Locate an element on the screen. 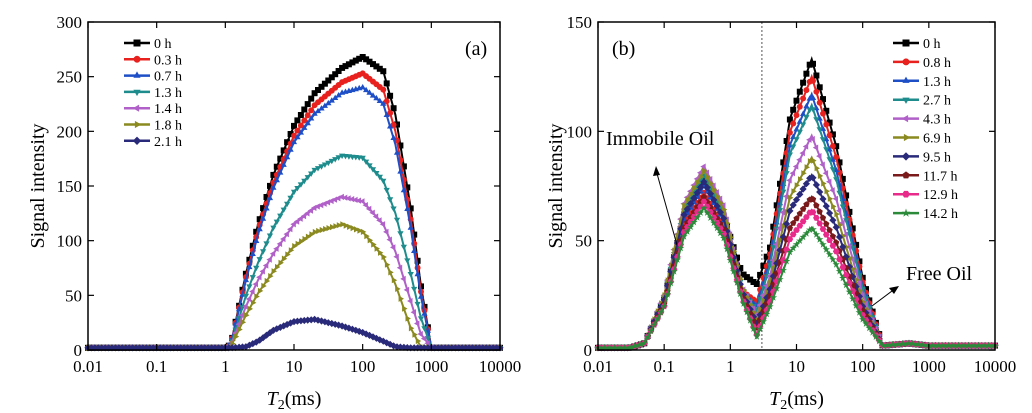 Image resolution: width=1032 pixels, height=413 pixels. y-axis-label: Signal intensity is located at coordinates (556, 186).